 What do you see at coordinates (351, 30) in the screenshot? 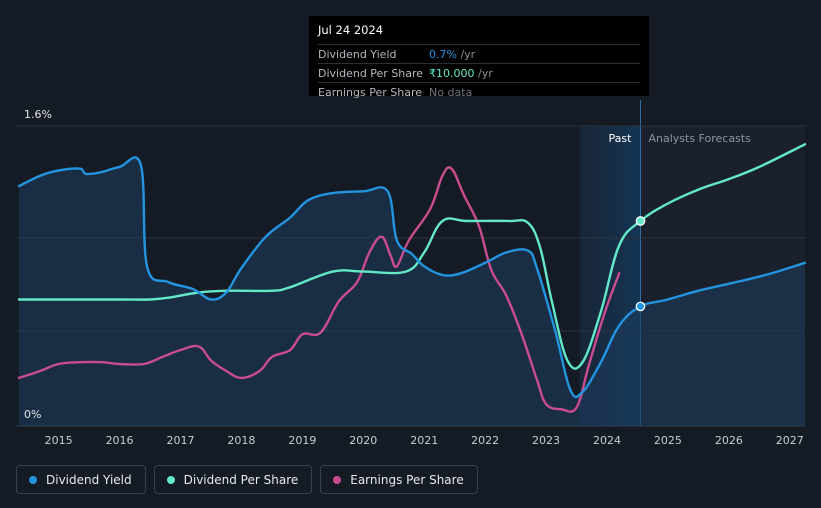
I see `tooltip-date: Jul 24 2024` at bounding box center [351, 30].